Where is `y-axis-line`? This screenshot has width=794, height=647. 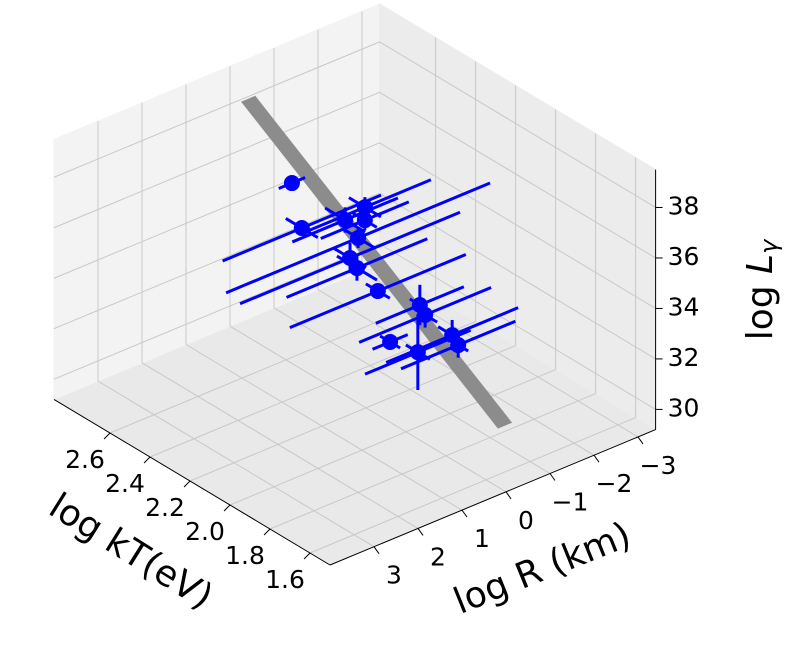 y-axis-line is located at coordinates (492, 497).